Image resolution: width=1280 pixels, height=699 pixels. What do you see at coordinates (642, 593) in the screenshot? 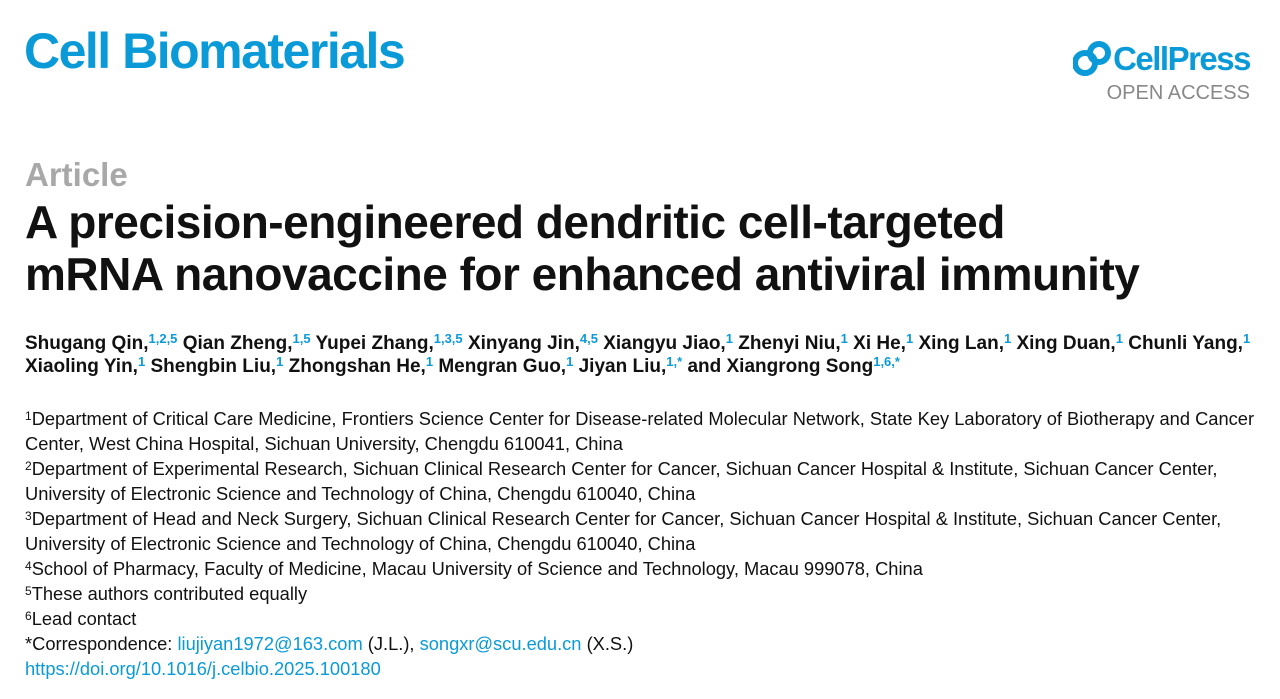
I see `affiliation: 5These authors contributed equally` at bounding box center [642, 593].